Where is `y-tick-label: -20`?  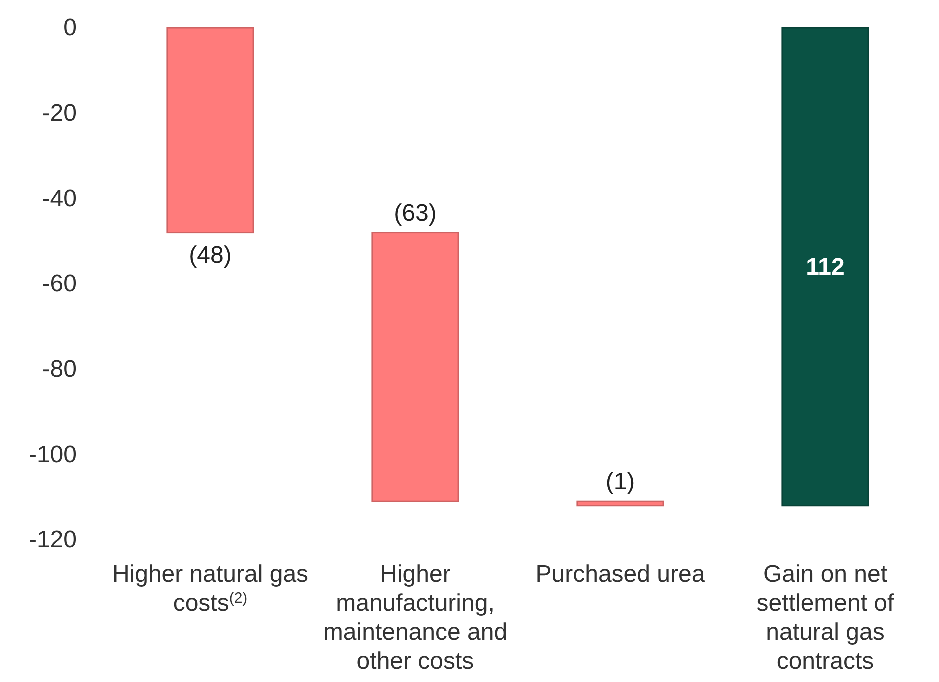 y-tick-label: -20 is located at coordinates (59, 114).